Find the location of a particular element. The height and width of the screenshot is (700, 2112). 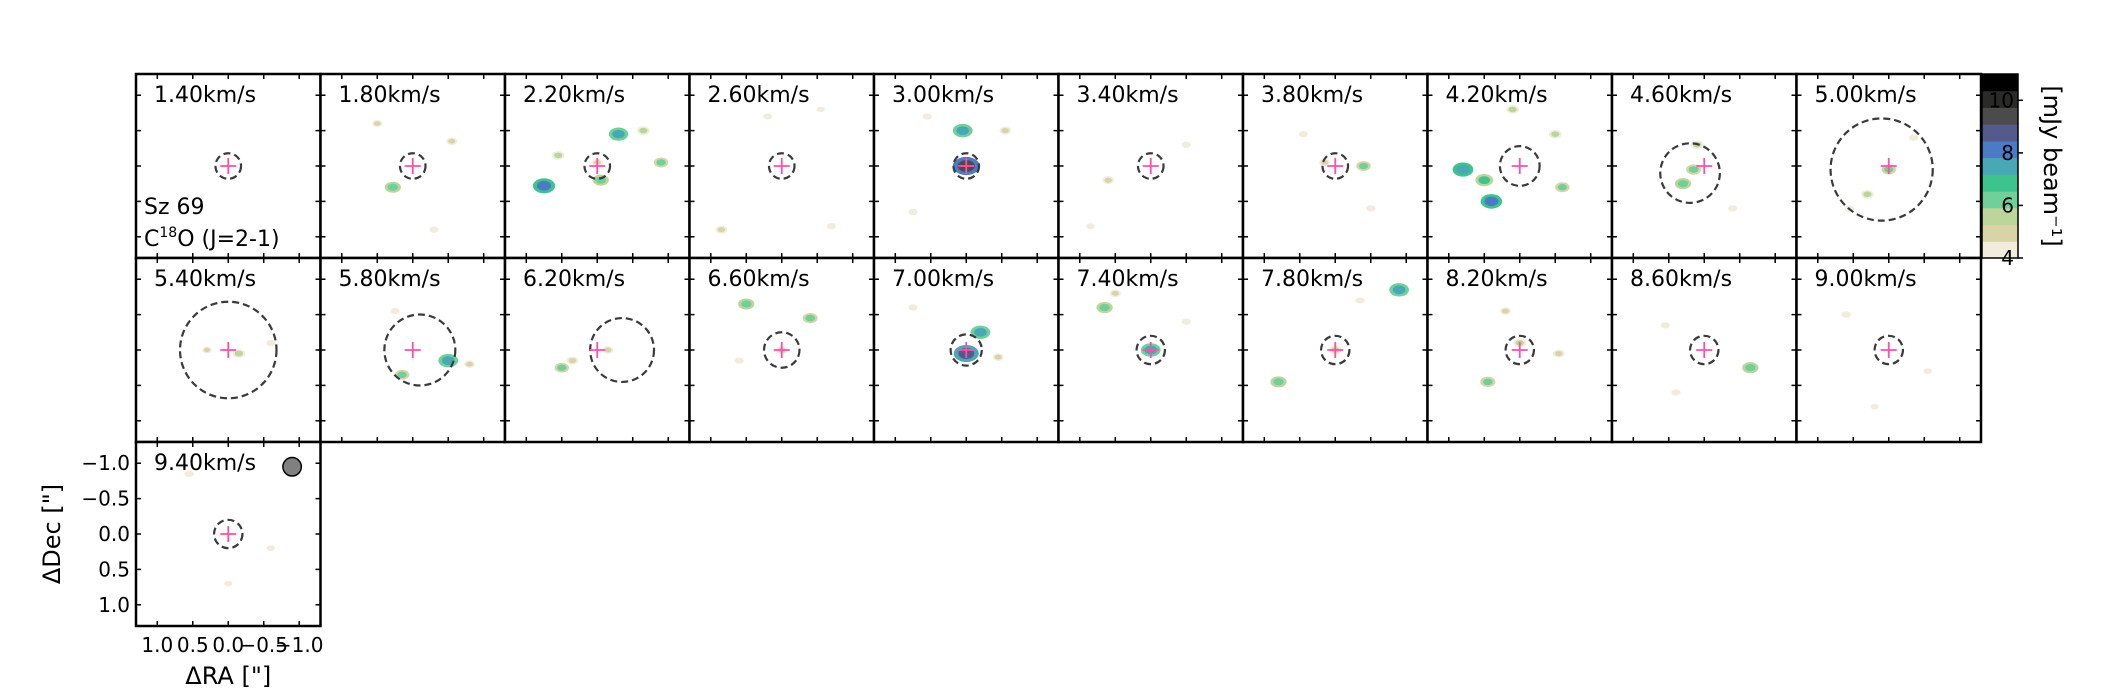

line-transition-label: C18O (J=2-1) is located at coordinates (212, 238).